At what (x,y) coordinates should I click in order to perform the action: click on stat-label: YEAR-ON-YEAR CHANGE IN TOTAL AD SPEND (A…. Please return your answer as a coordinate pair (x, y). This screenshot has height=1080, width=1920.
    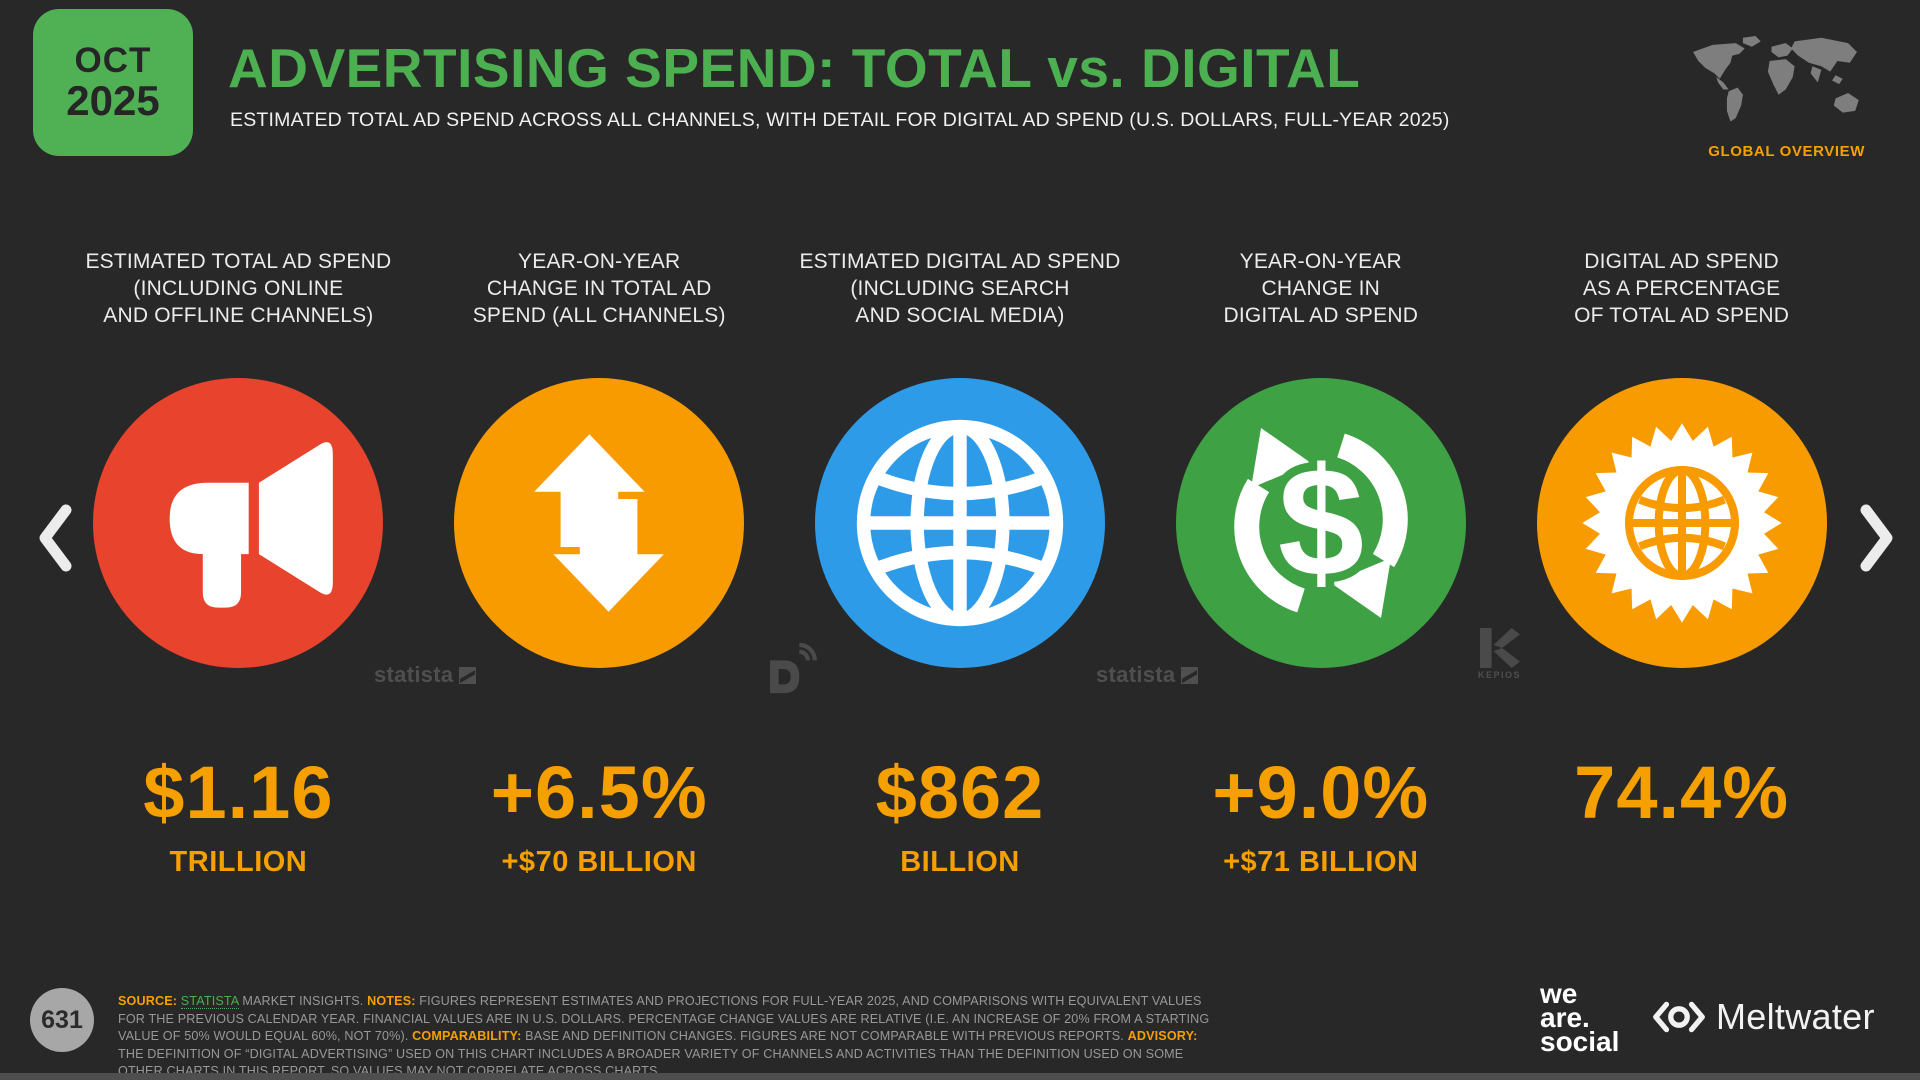
    Looking at the image, I should click on (599, 288).